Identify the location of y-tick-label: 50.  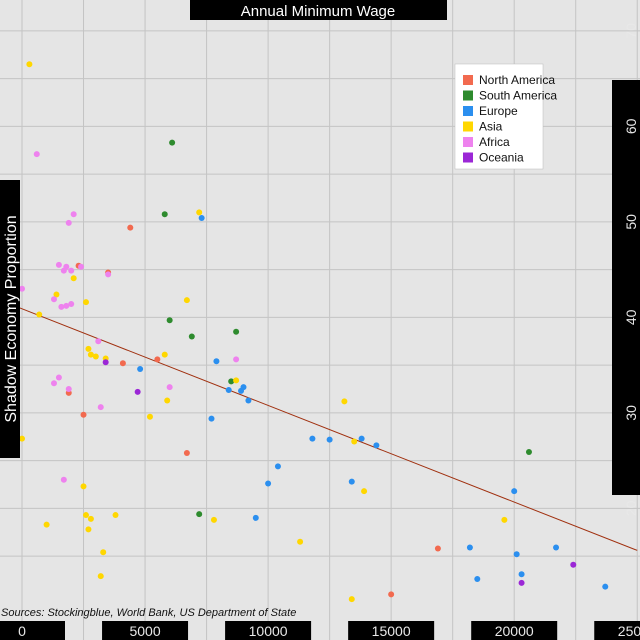
(631, 222).